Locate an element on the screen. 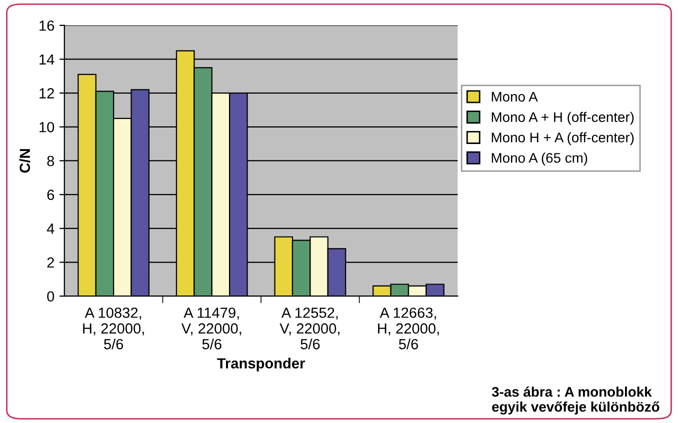 This screenshot has width=678, height=423. y-tick-label: 12 is located at coordinates (47, 93).